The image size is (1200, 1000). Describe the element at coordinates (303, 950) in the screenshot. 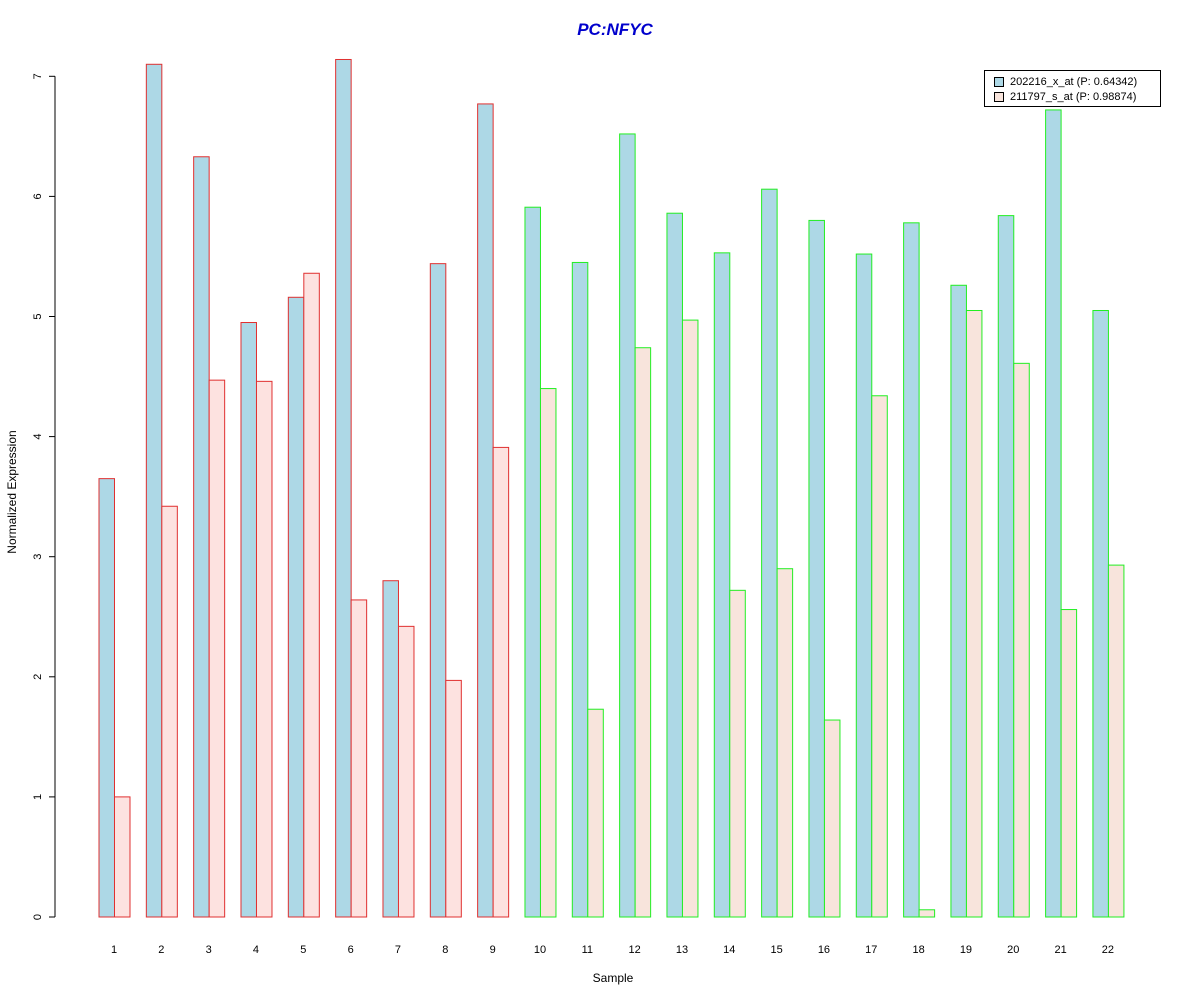

I see `x-tick-label: 5` at that location.